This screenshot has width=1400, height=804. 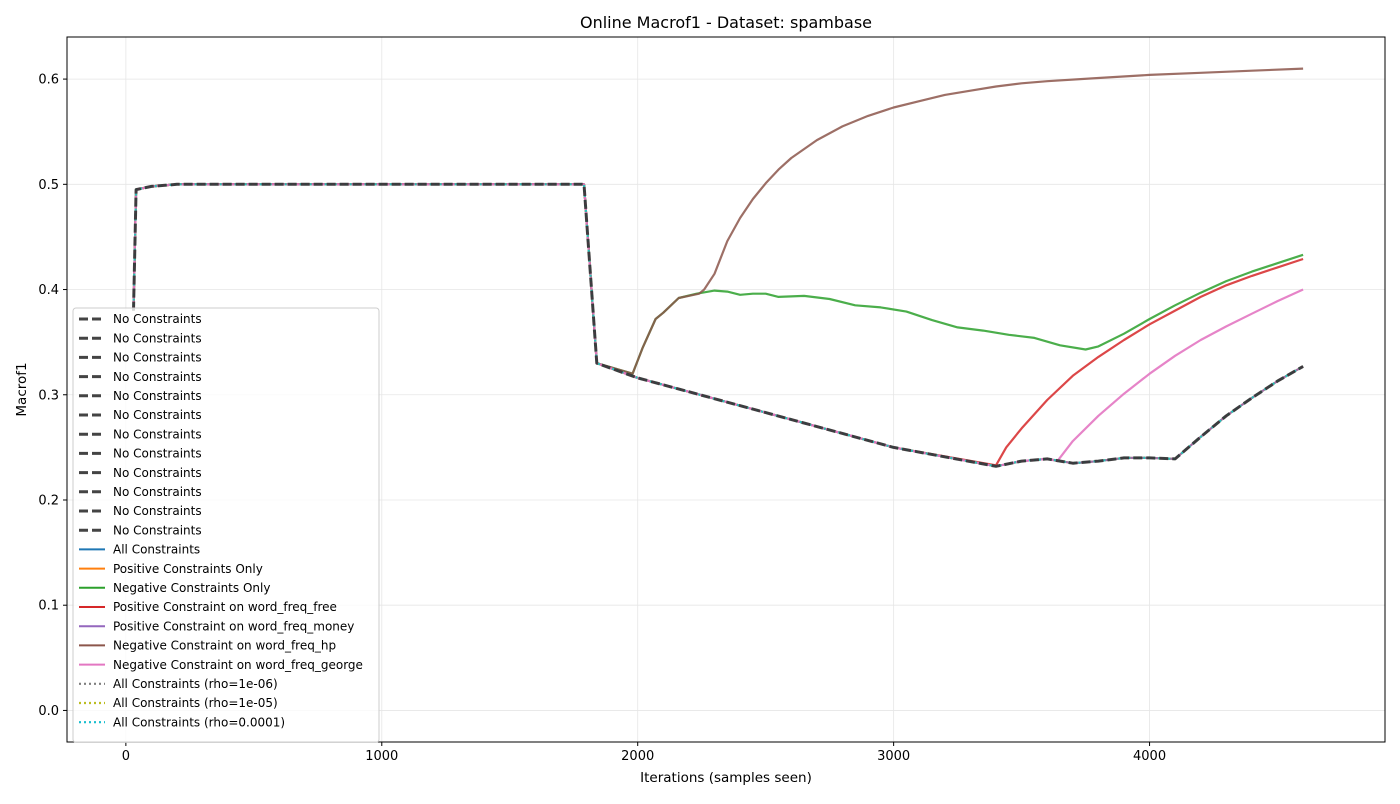 I want to click on y-tick-label: 0.1, so click(x=48, y=606).